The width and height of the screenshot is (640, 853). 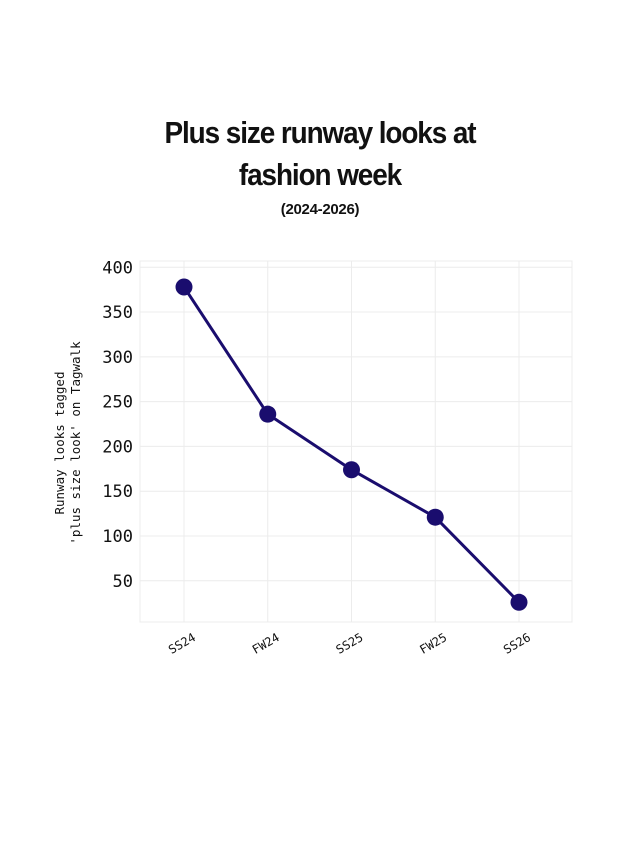 What do you see at coordinates (117, 492) in the screenshot?
I see `y-tick-label: 150` at bounding box center [117, 492].